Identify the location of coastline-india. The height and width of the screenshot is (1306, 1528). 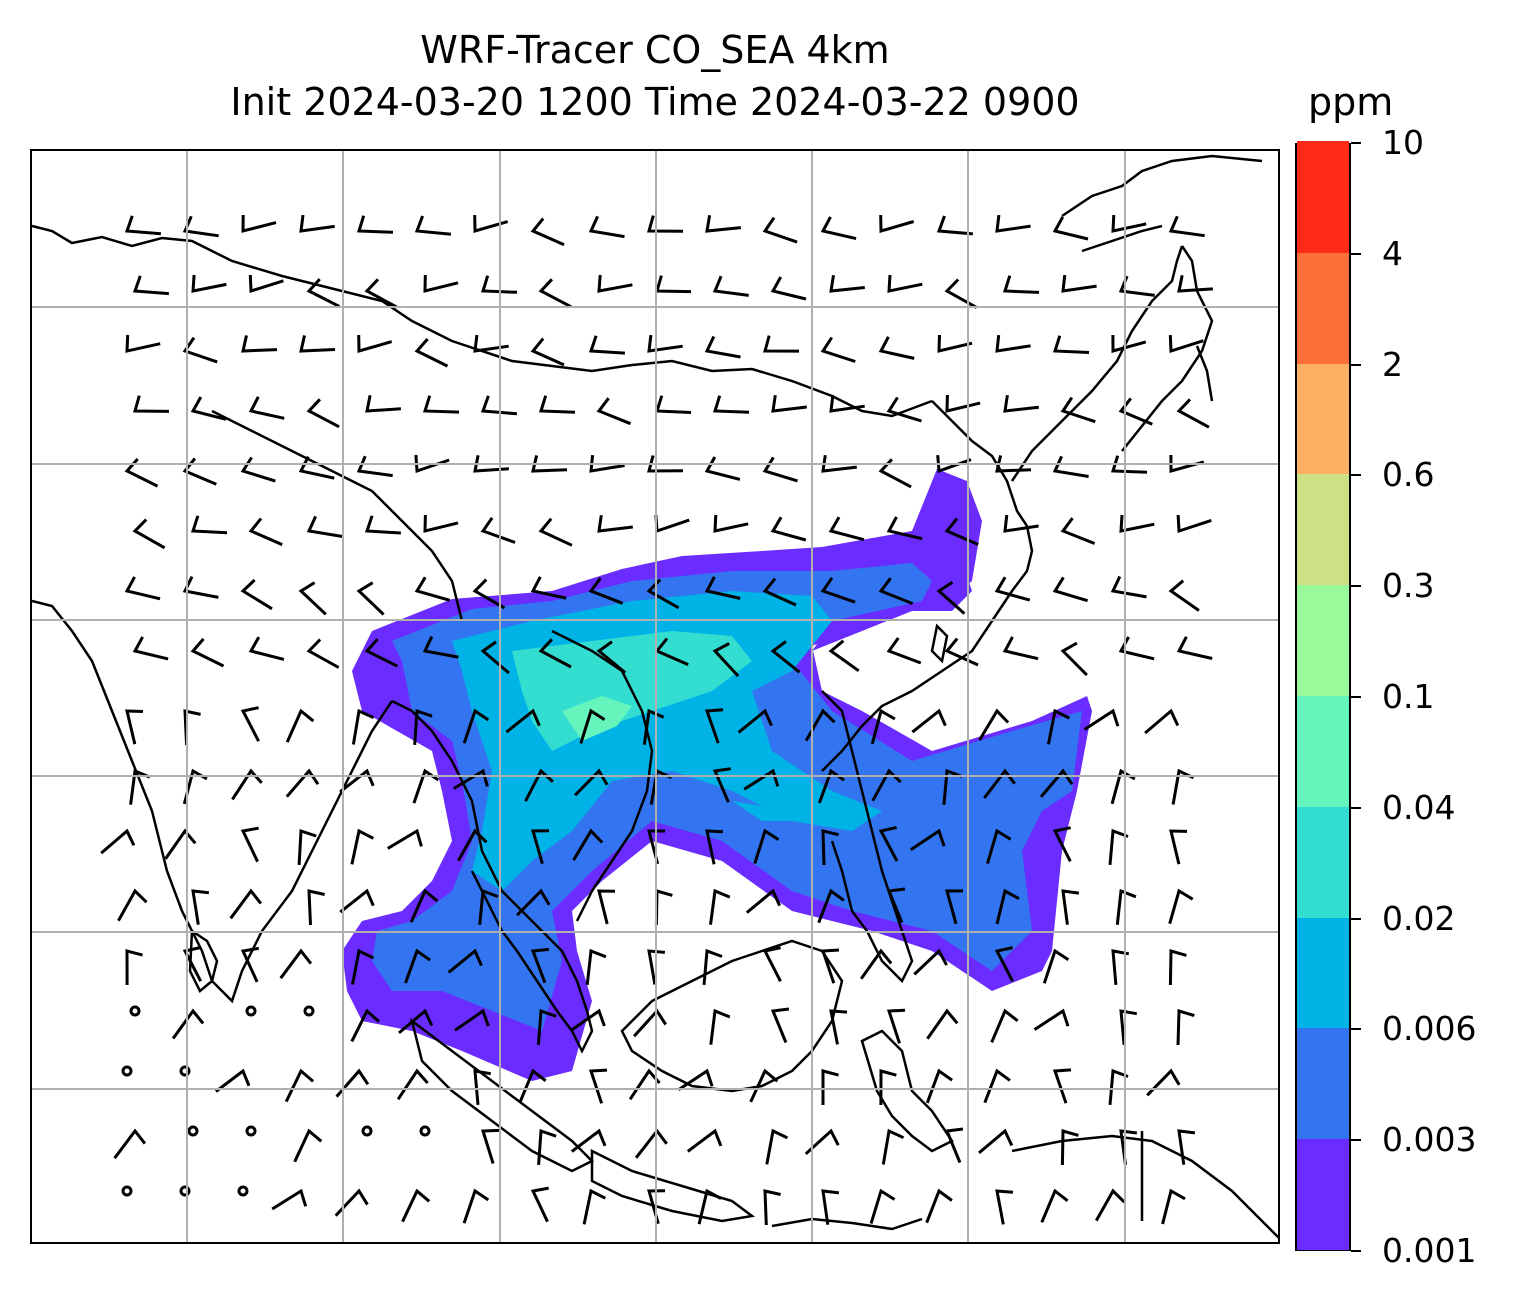
(213, 801).